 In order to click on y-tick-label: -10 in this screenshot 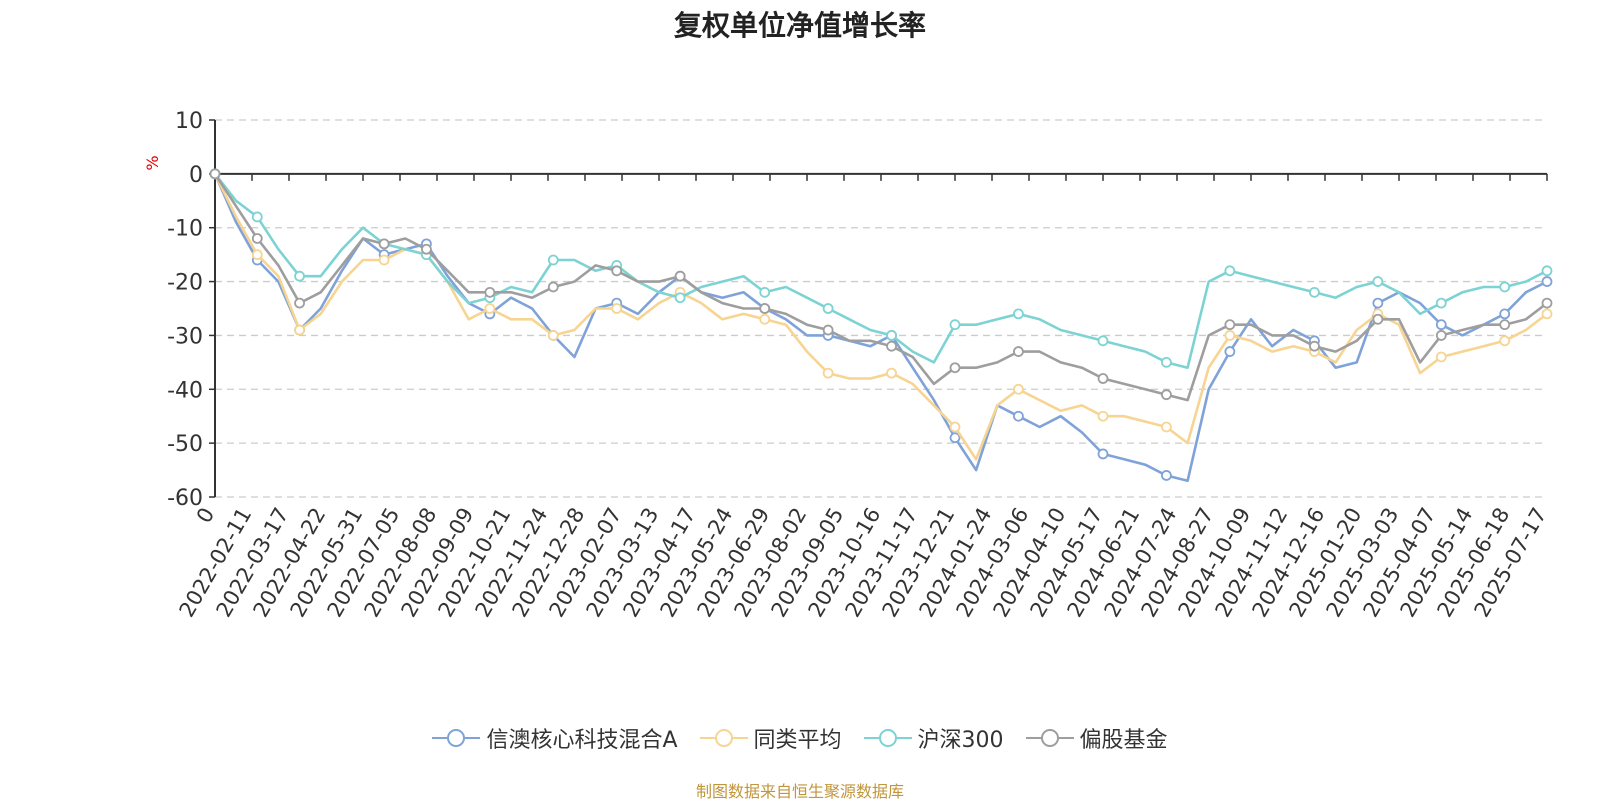, I will do `click(185, 229)`.